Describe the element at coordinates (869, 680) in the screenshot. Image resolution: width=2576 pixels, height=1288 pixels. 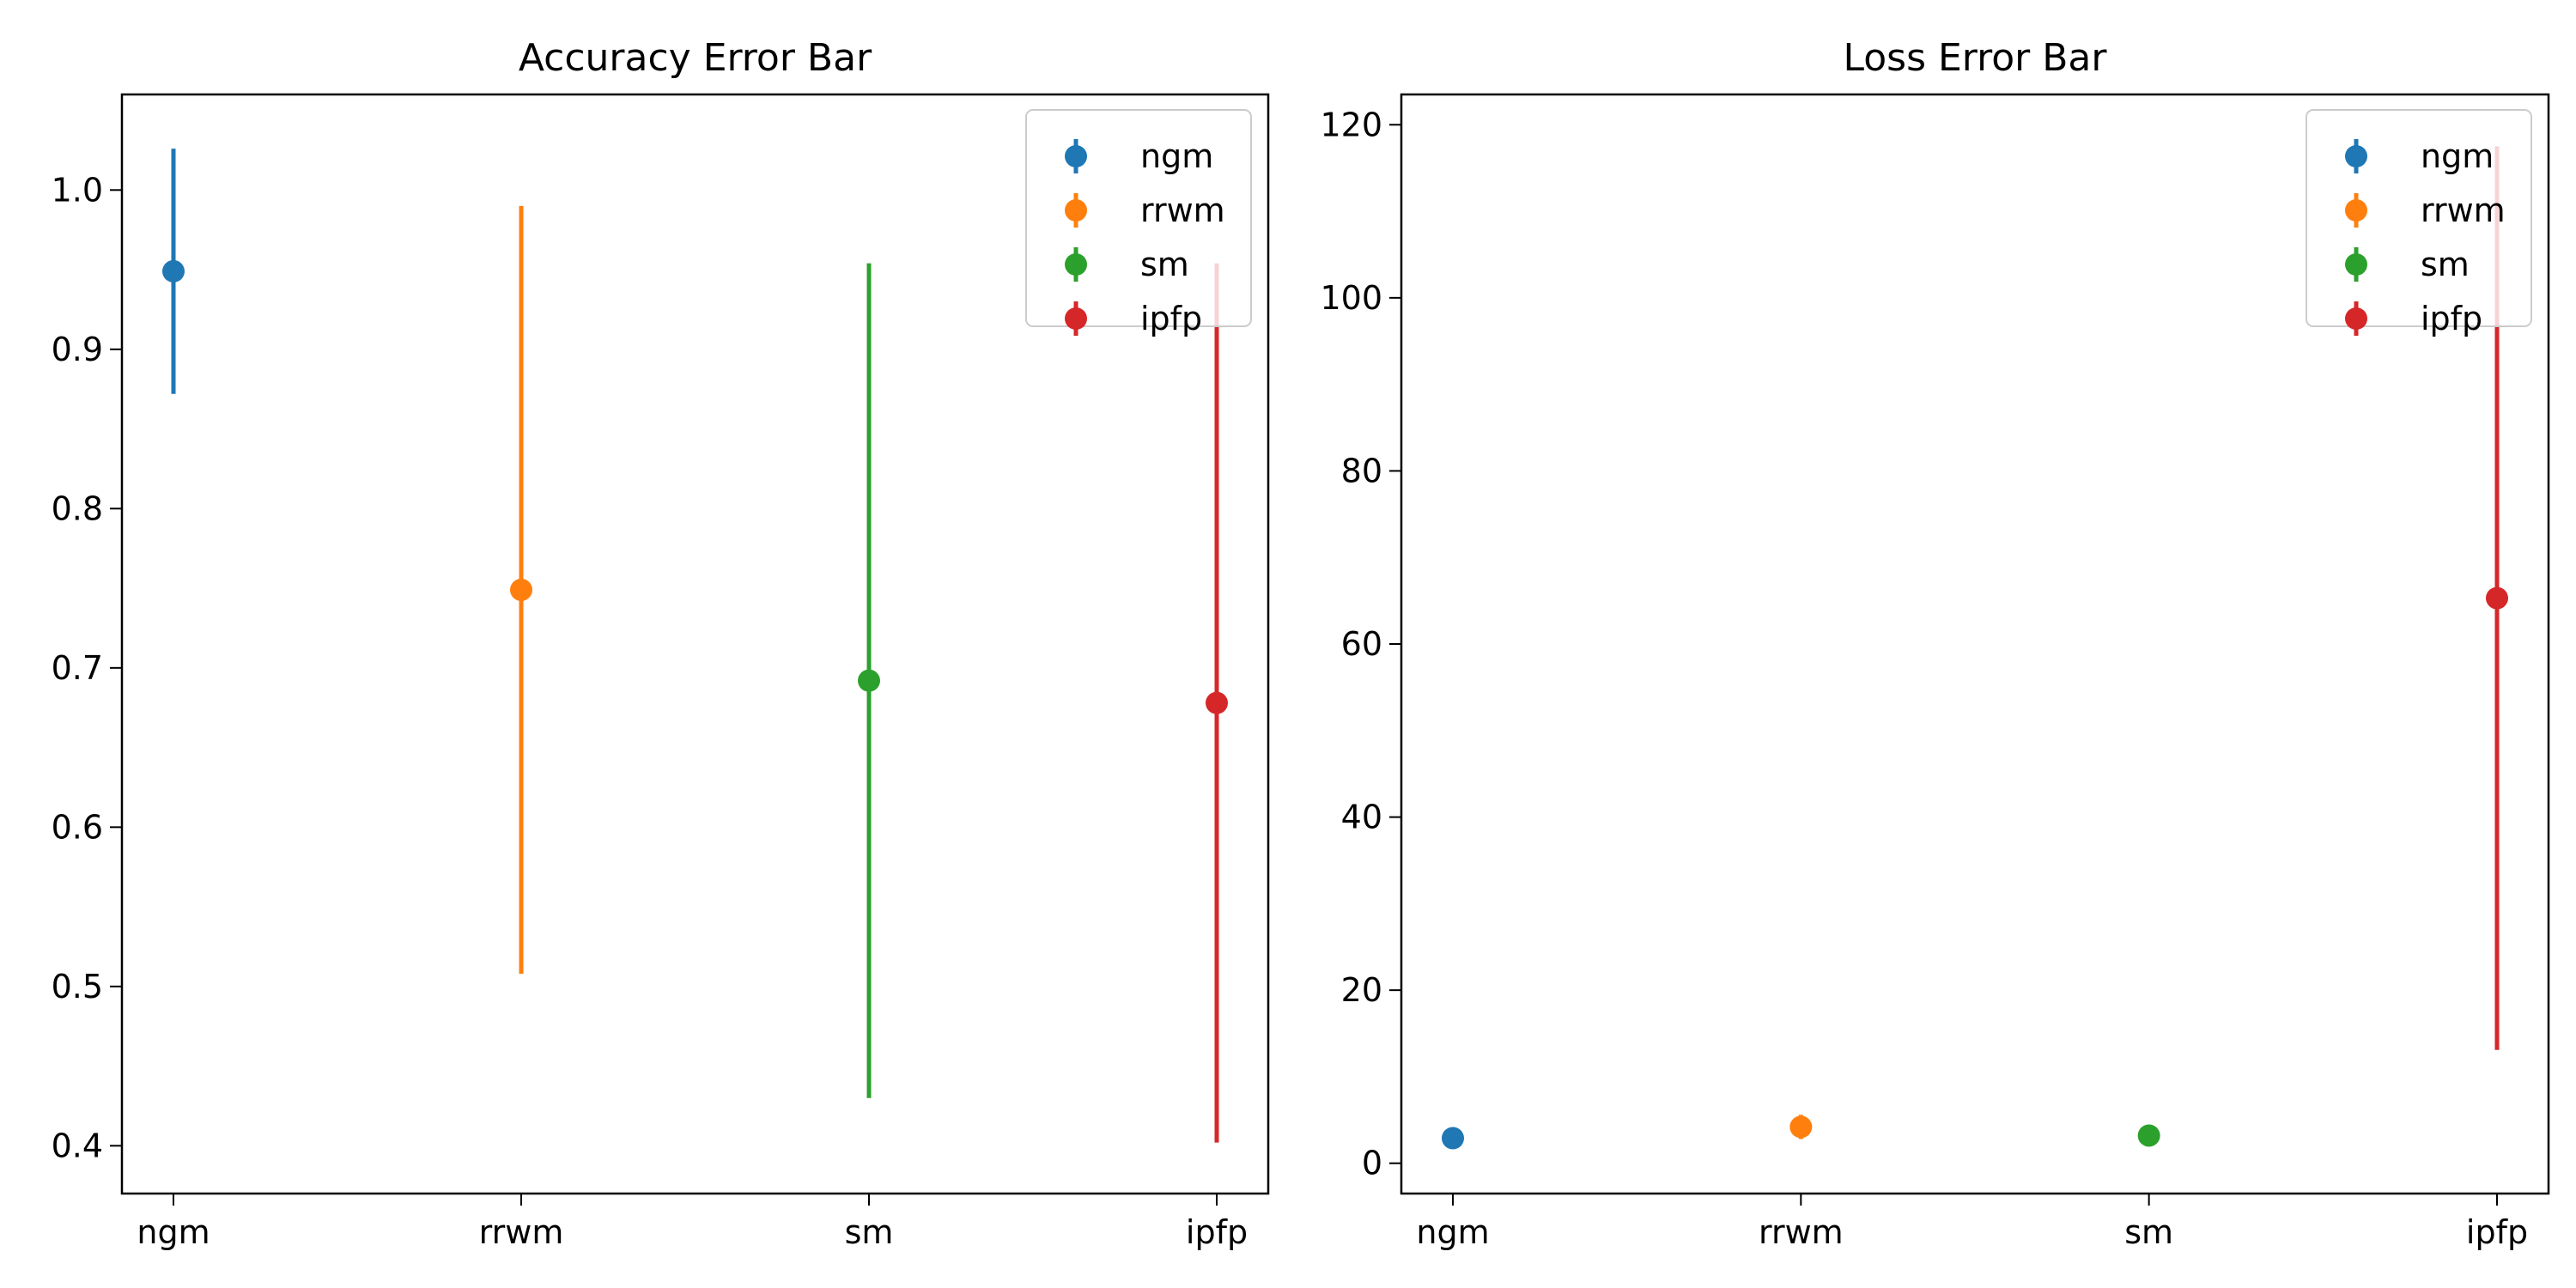
I see `accuracy-point-sm` at that location.